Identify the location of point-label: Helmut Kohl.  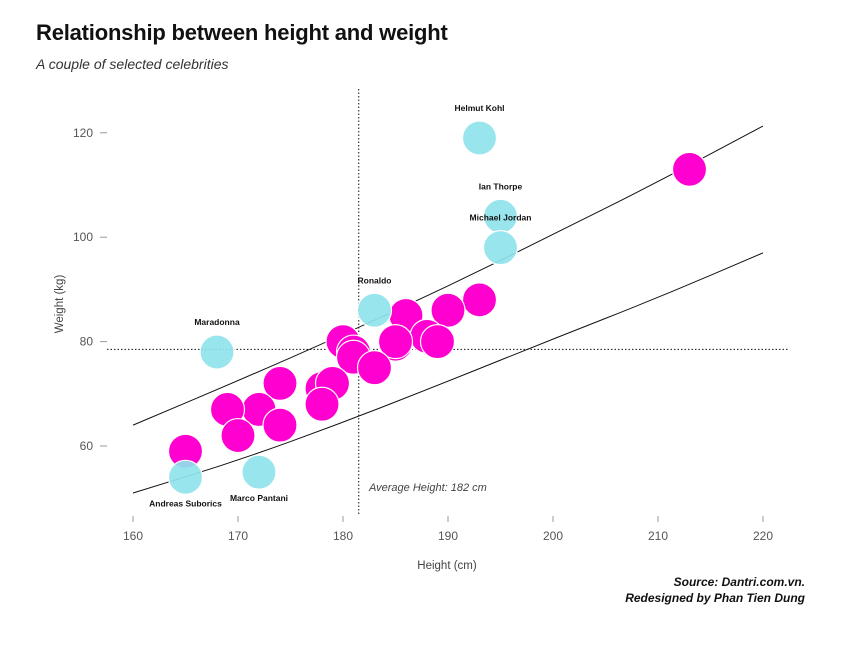
(479, 108).